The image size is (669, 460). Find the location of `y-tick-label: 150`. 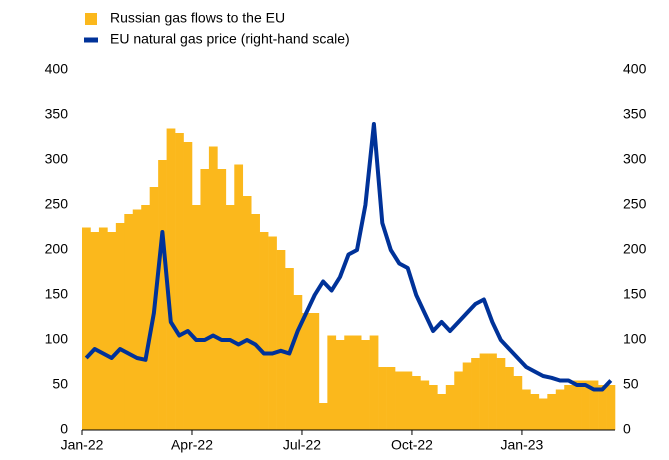

y-tick-label: 150 is located at coordinates (57, 294).